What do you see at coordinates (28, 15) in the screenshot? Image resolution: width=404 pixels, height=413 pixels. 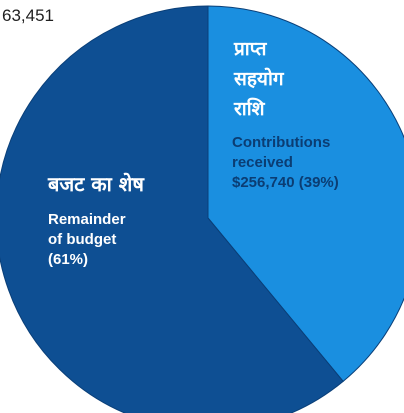 I see `partial-header-text: 63,451` at bounding box center [28, 15].